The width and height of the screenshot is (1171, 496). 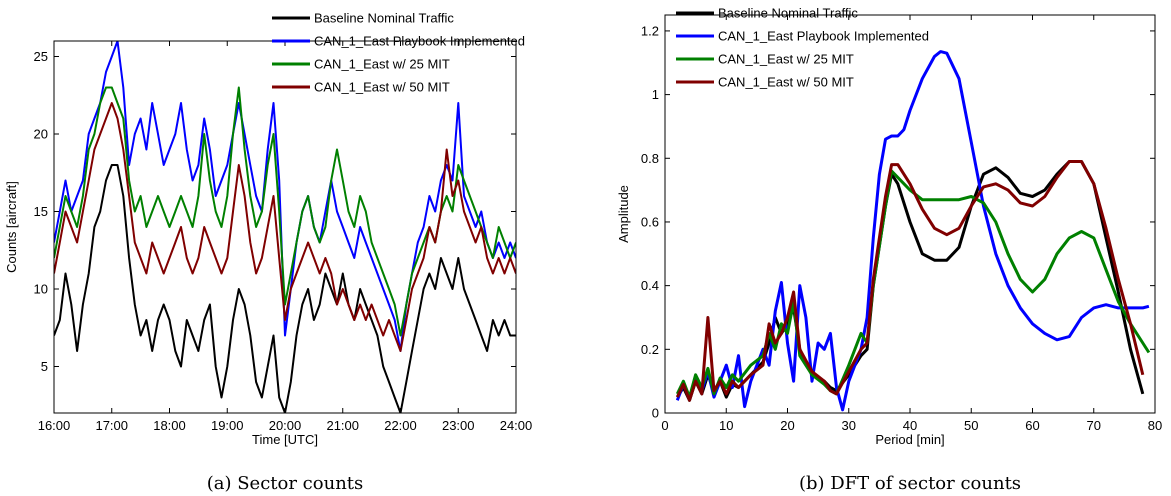 What do you see at coordinates (909, 439) in the screenshot?
I see `x-axis-label: Period [min]` at bounding box center [909, 439].